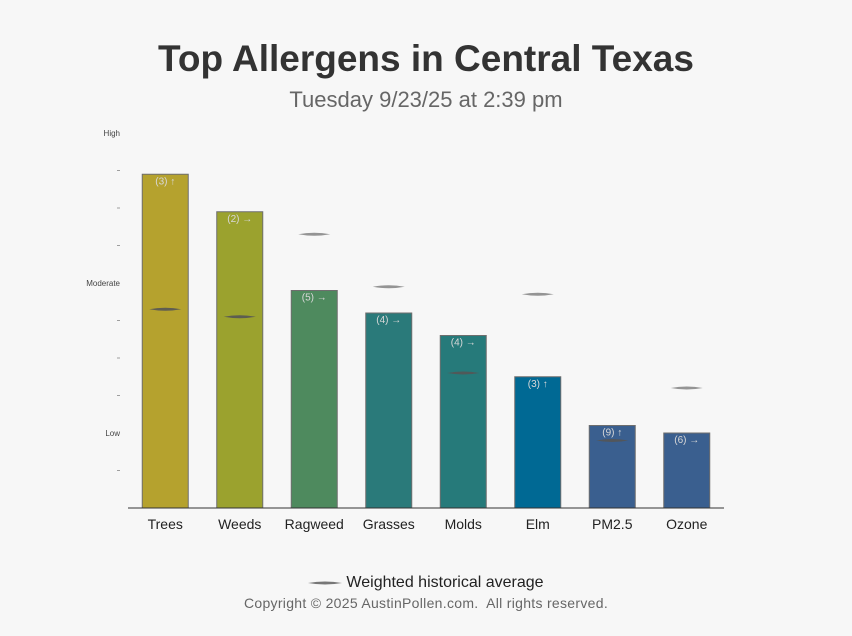 The image size is (852, 636). I want to click on y-tick-label: Low, so click(112, 433).